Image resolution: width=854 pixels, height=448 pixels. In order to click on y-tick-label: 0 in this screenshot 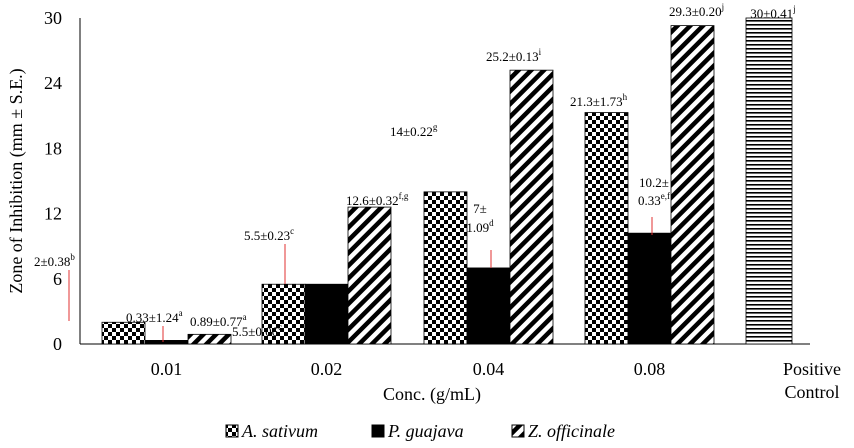, I will do `click(57, 344)`.